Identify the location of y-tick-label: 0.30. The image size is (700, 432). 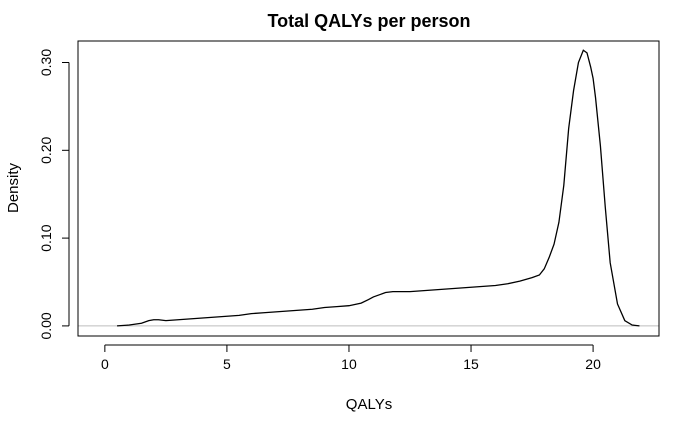
(46, 62).